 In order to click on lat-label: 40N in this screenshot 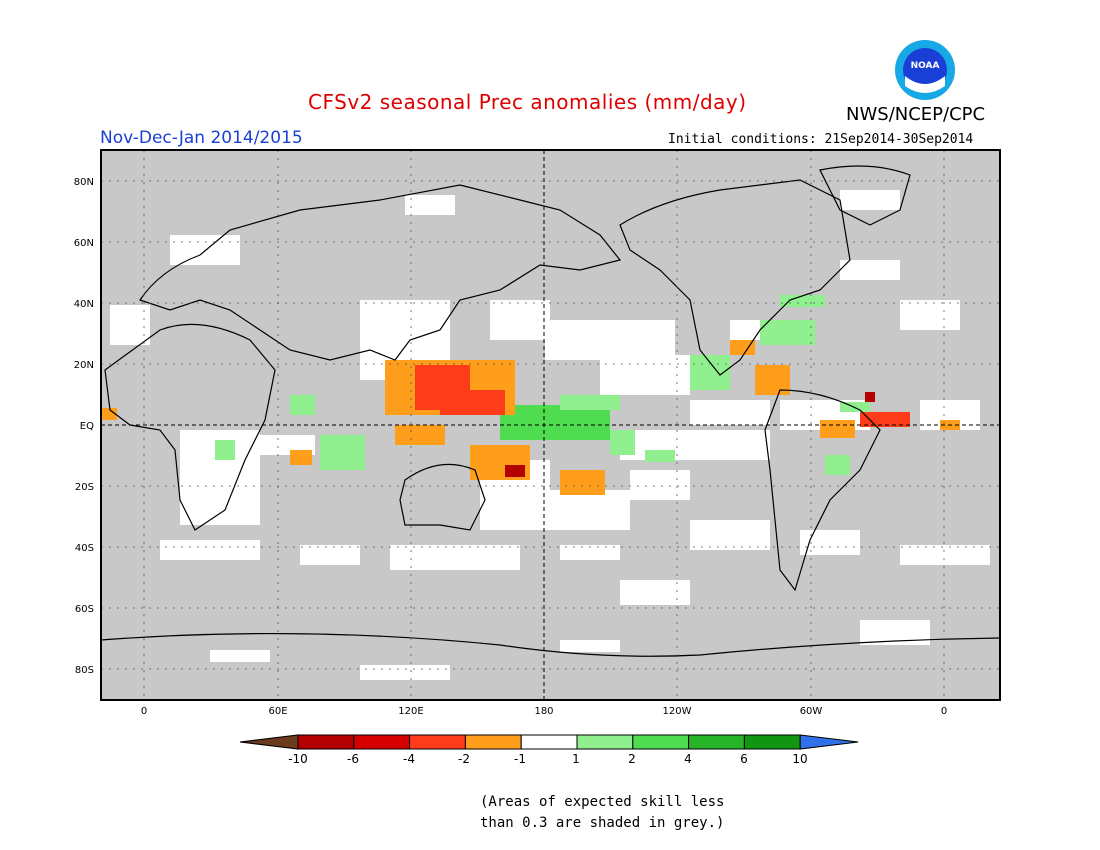, I will do `click(84, 304)`.